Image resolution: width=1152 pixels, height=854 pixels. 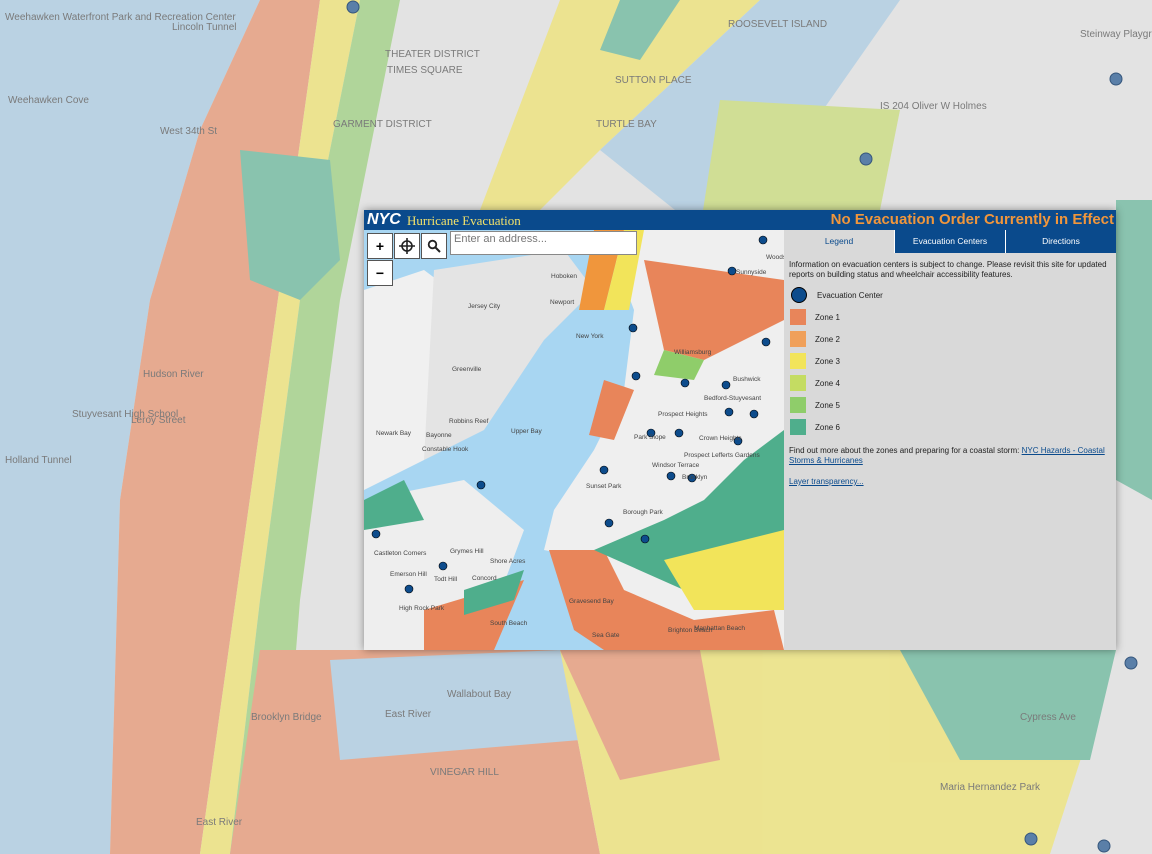 What do you see at coordinates (990, 787) in the screenshot?
I see `map-label: Maria Hernandez Park` at bounding box center [990, 787].